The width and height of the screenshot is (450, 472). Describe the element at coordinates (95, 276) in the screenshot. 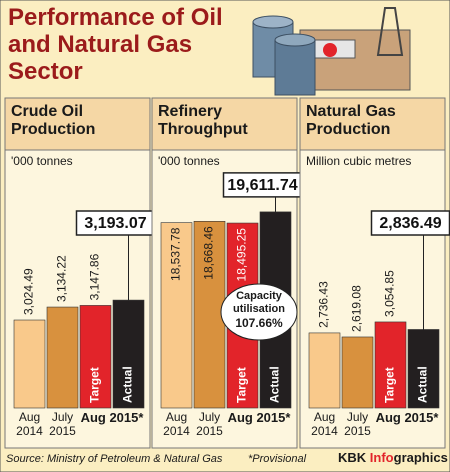

I see `value-label: 3,147.86` at that location.